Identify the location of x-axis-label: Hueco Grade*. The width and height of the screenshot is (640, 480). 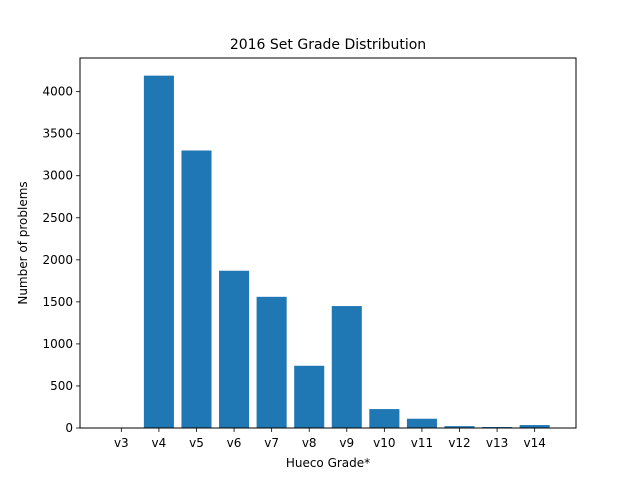
(328, 463).